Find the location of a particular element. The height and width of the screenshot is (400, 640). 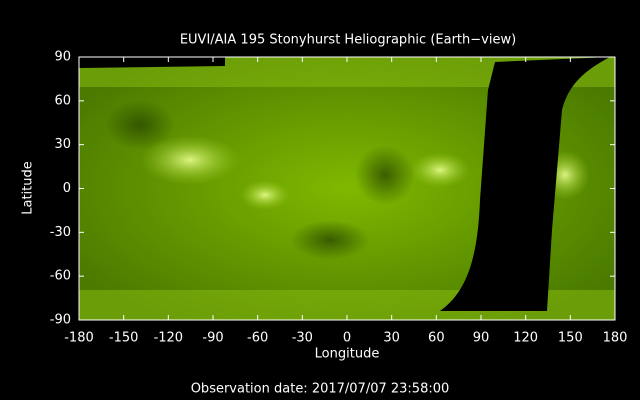

observation-date: Observation date: 2017/07/07 23:58:00 is located at coordinates (320, 389).